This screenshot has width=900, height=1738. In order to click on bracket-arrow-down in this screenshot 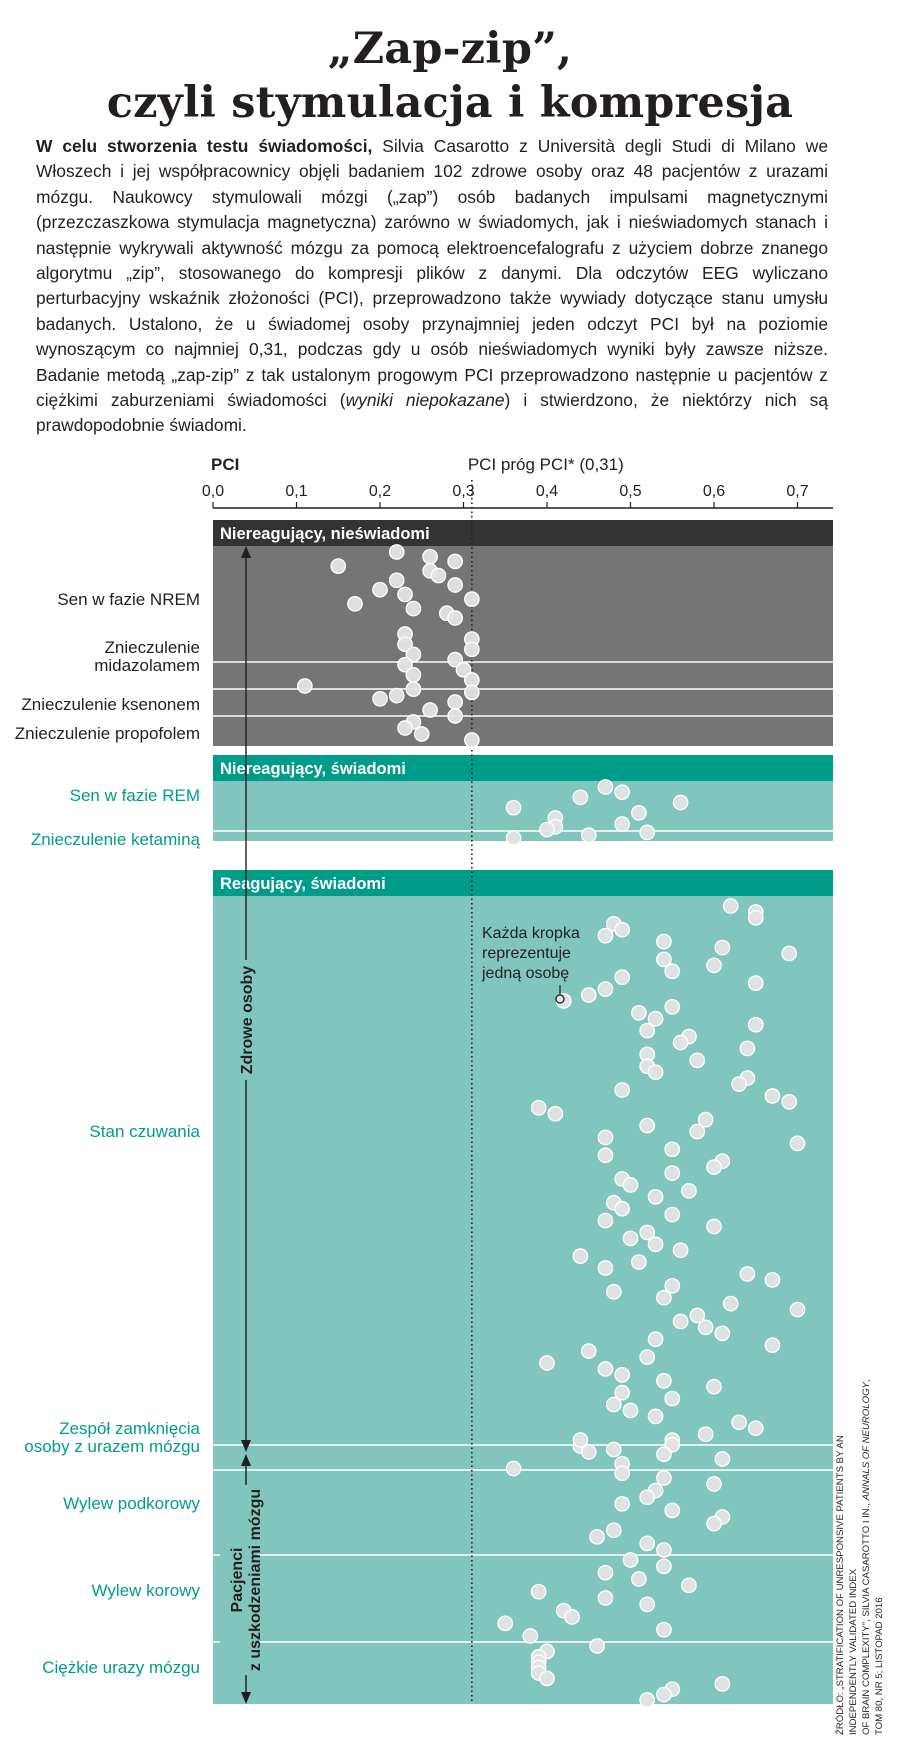, I will do `click(246, 1698)`.